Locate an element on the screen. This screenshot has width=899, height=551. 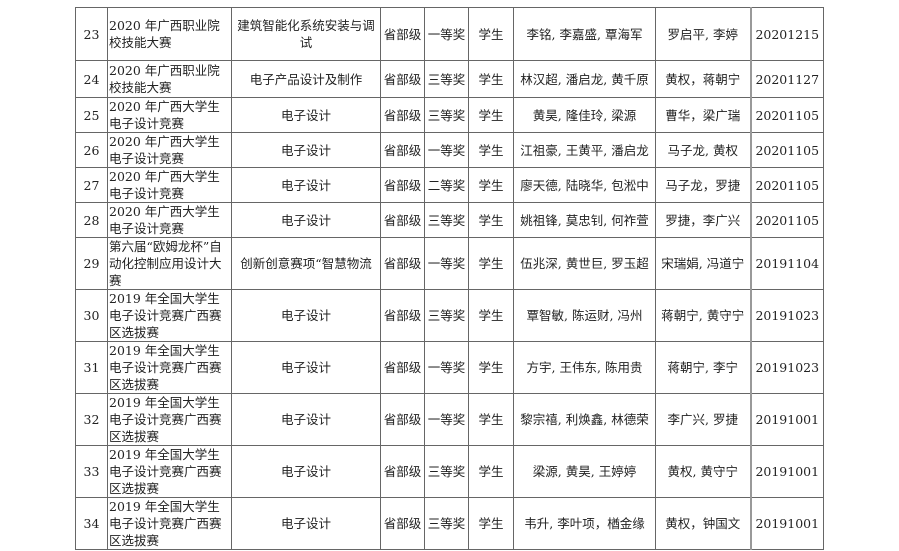
student-names: 方宇, 王伟东, 陈用贵 is located at coordinates (584, 367).